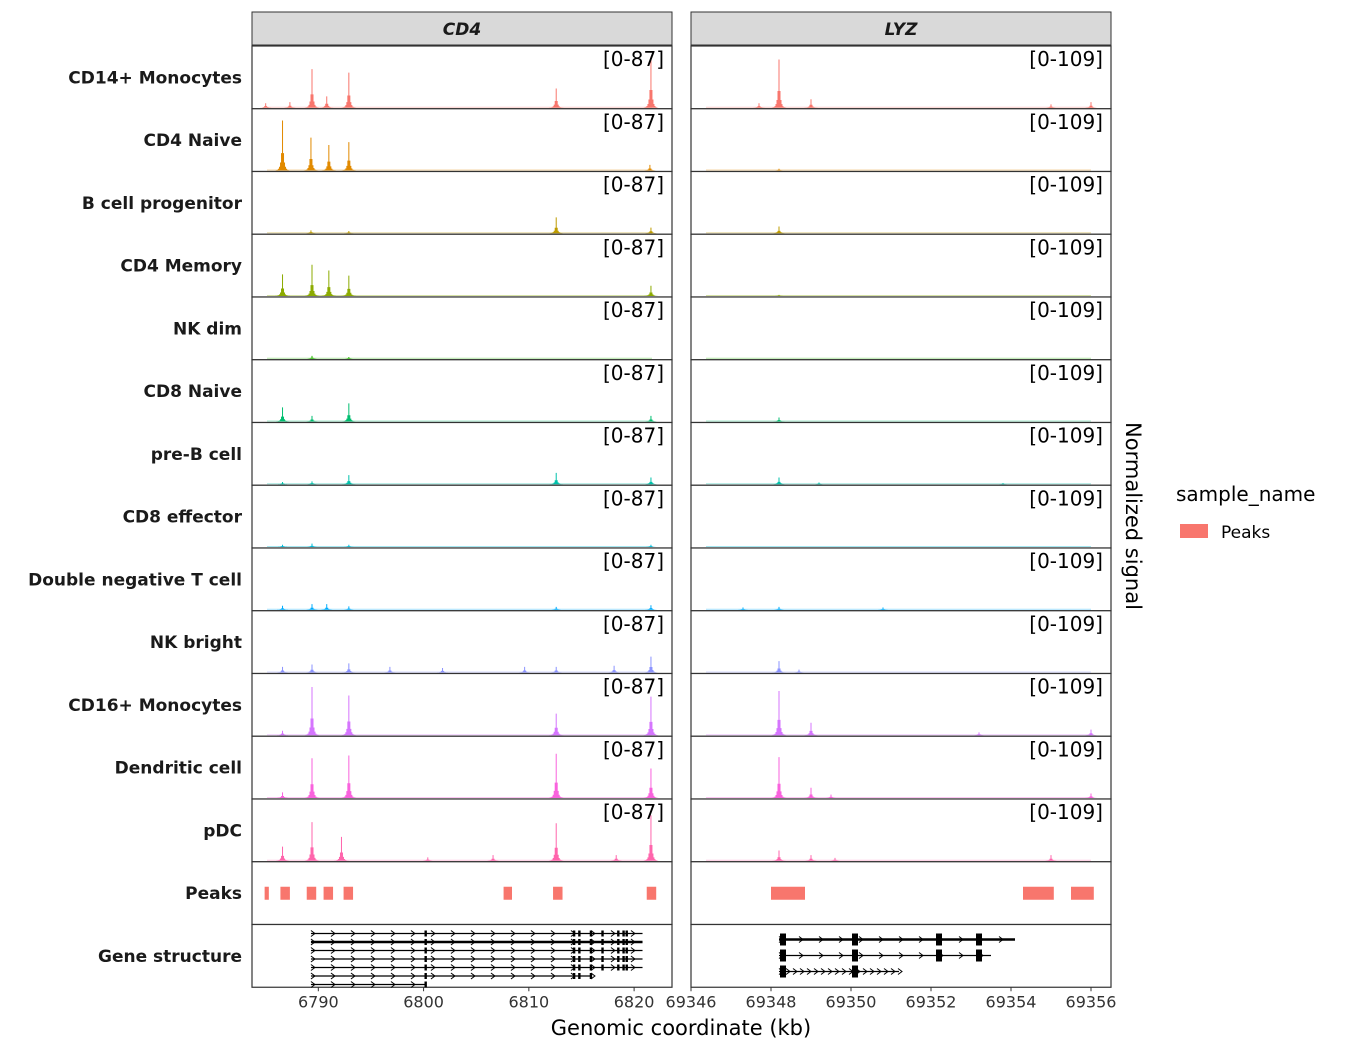 The image size is (1350, 1050). What do you see at coordinates (1245, 533) in the screenshot?
I see `legend-label: Peaks` at bounding box center [1245, 533].